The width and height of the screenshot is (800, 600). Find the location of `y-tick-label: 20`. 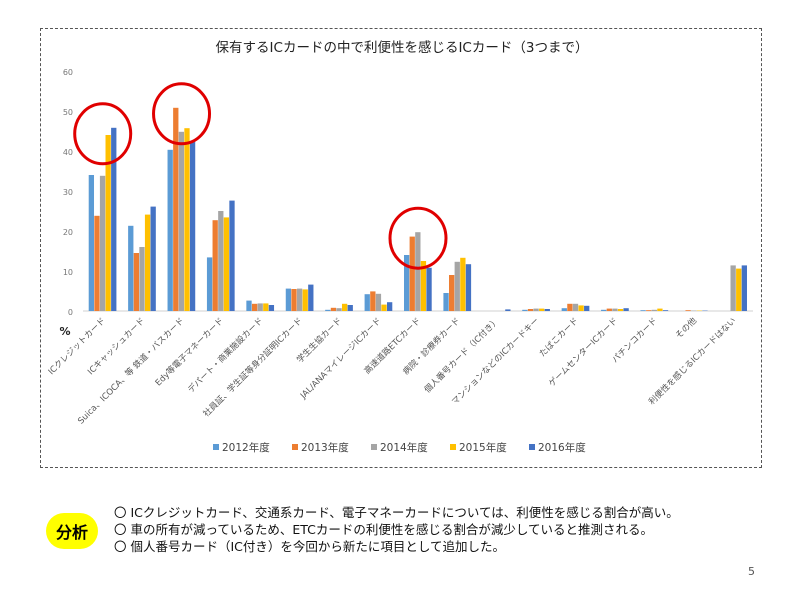

y-tick-label: 20 is located at coordinates (68, 232).